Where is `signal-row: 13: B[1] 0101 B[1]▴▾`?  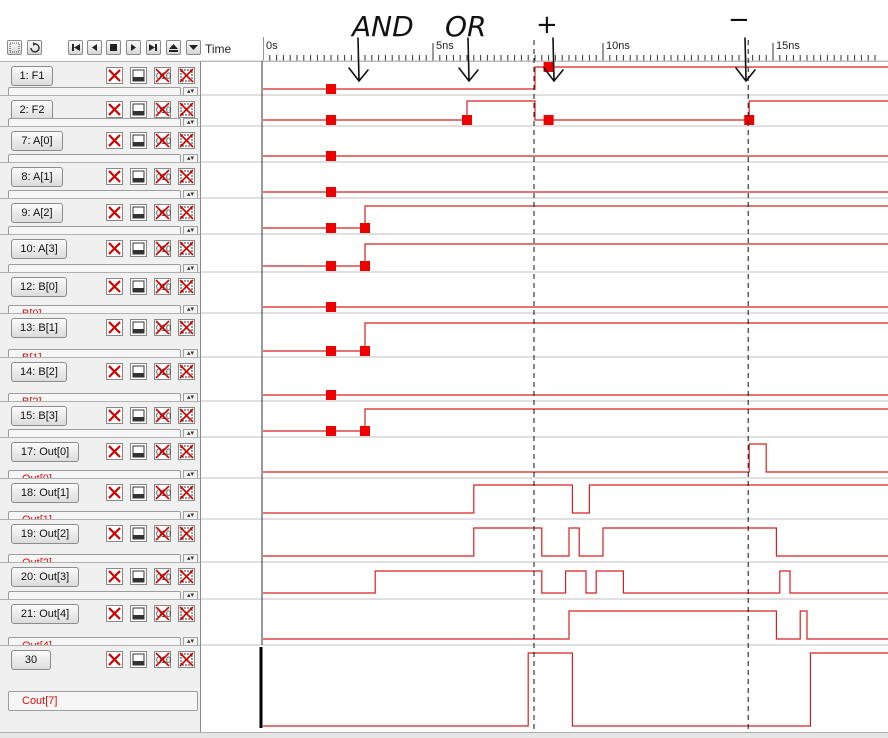
signal-row: 13: B[1] 0101 B[1]▴▾ is located at coordinates (100, 335).